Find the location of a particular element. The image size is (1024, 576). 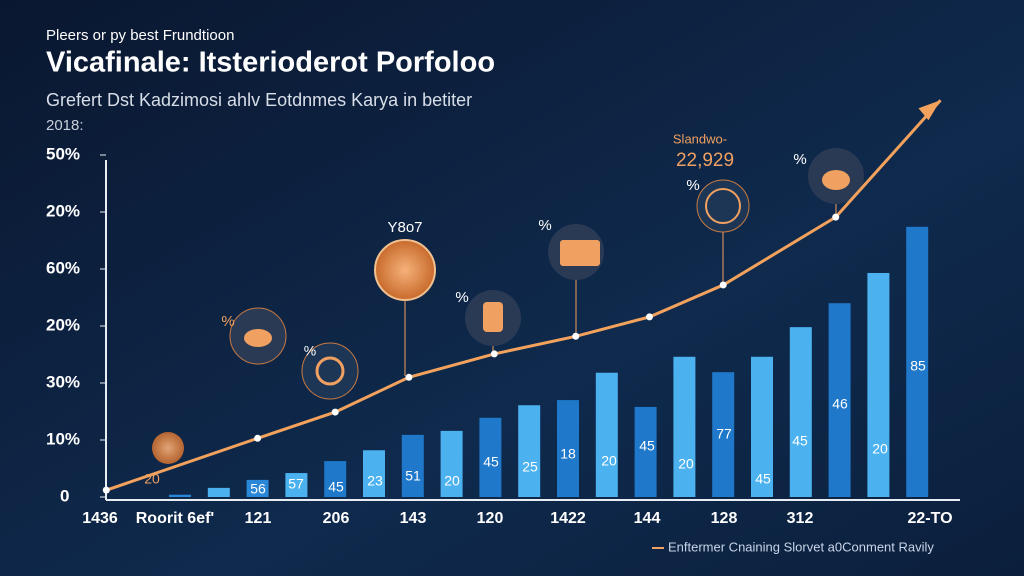

year: 2018: is located at coordinates (65, 125).